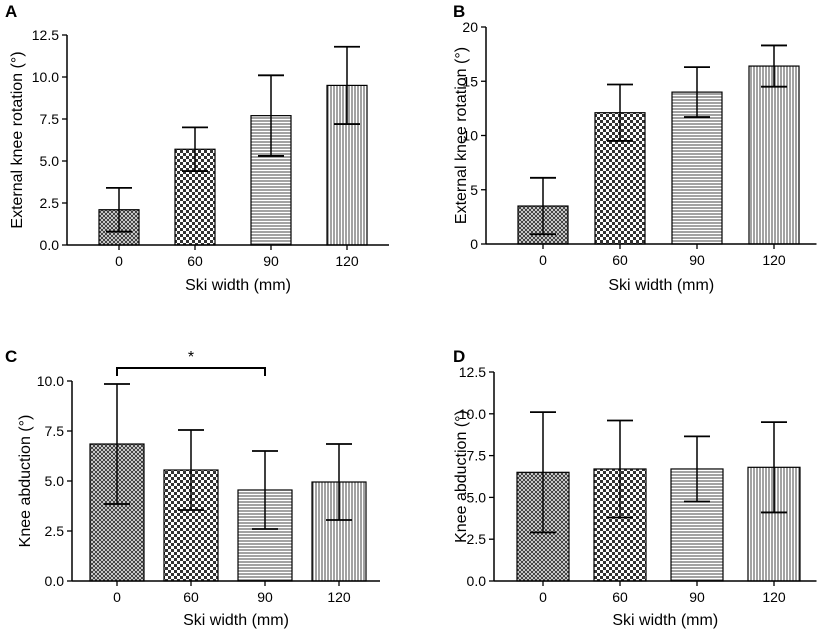  I want to click on y-tick-label: 0, so click(474, 244).